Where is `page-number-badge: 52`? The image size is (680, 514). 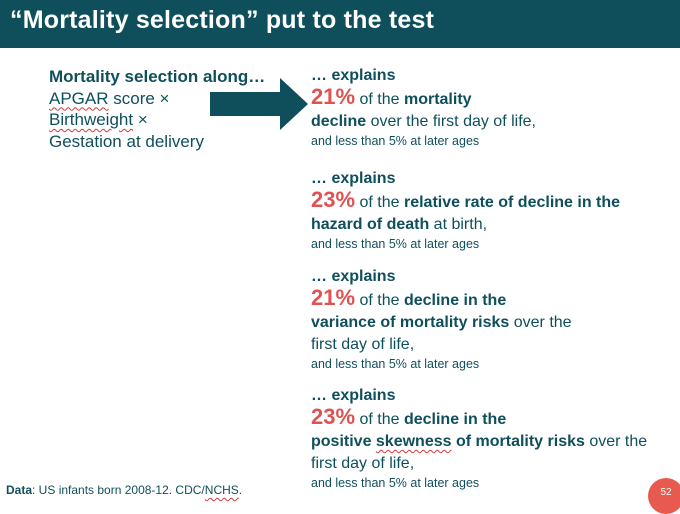
page-number-badge: 52 is located at coordinates (664, 496).